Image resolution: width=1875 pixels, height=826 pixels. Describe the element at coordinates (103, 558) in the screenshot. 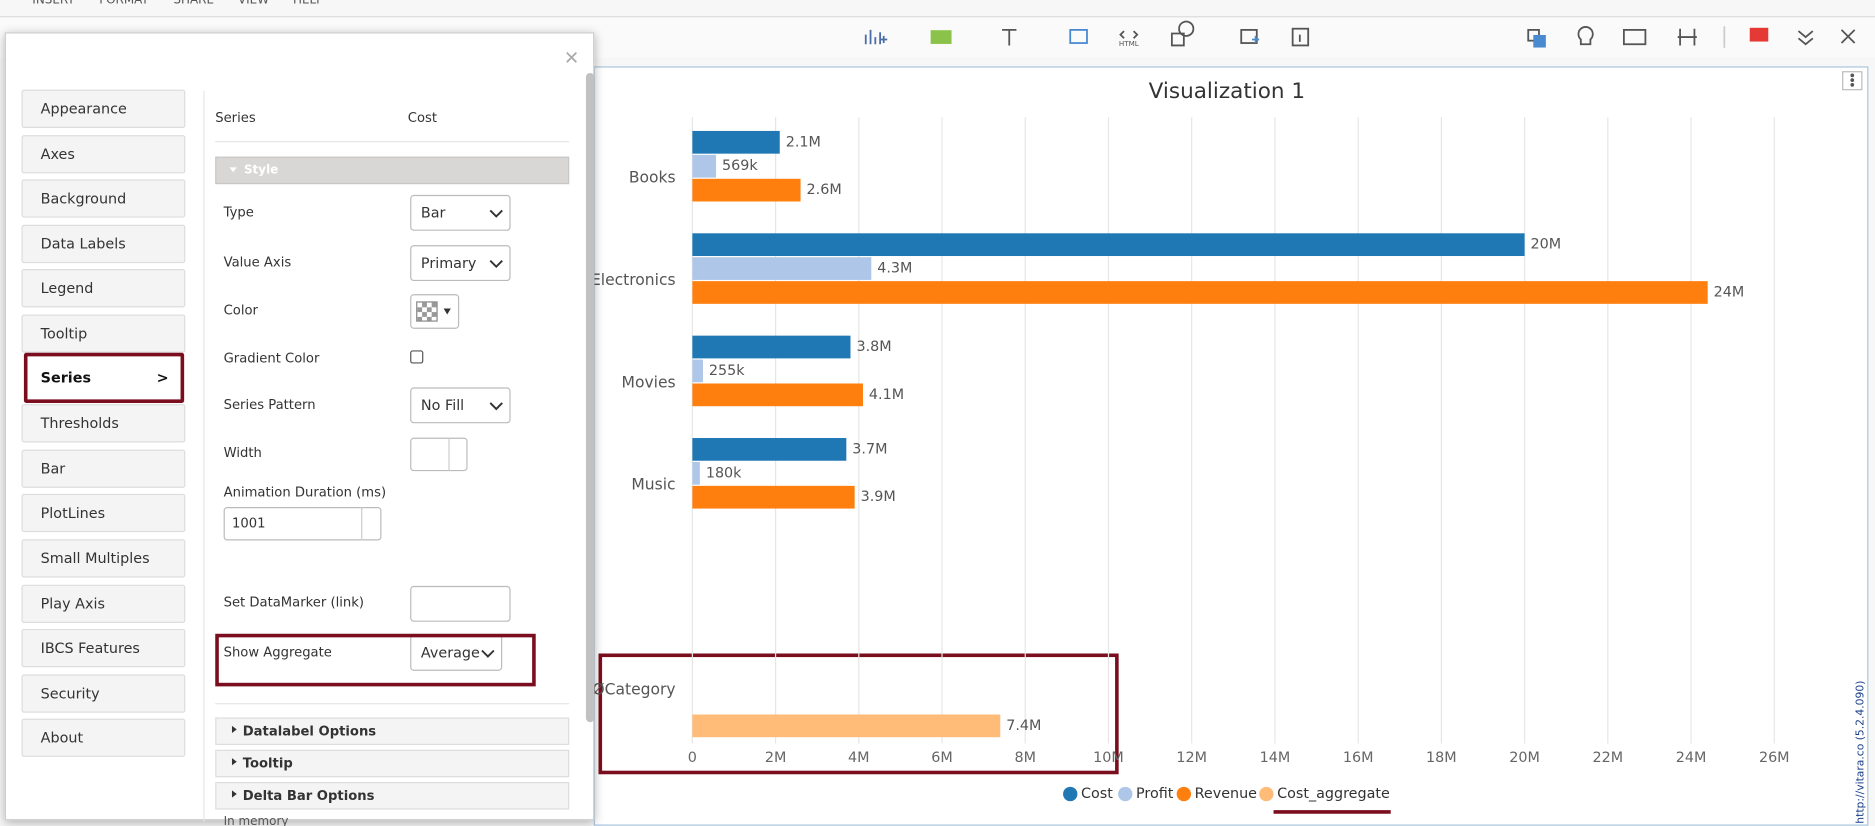

I see `nav-button: Small Multiples` at that location.